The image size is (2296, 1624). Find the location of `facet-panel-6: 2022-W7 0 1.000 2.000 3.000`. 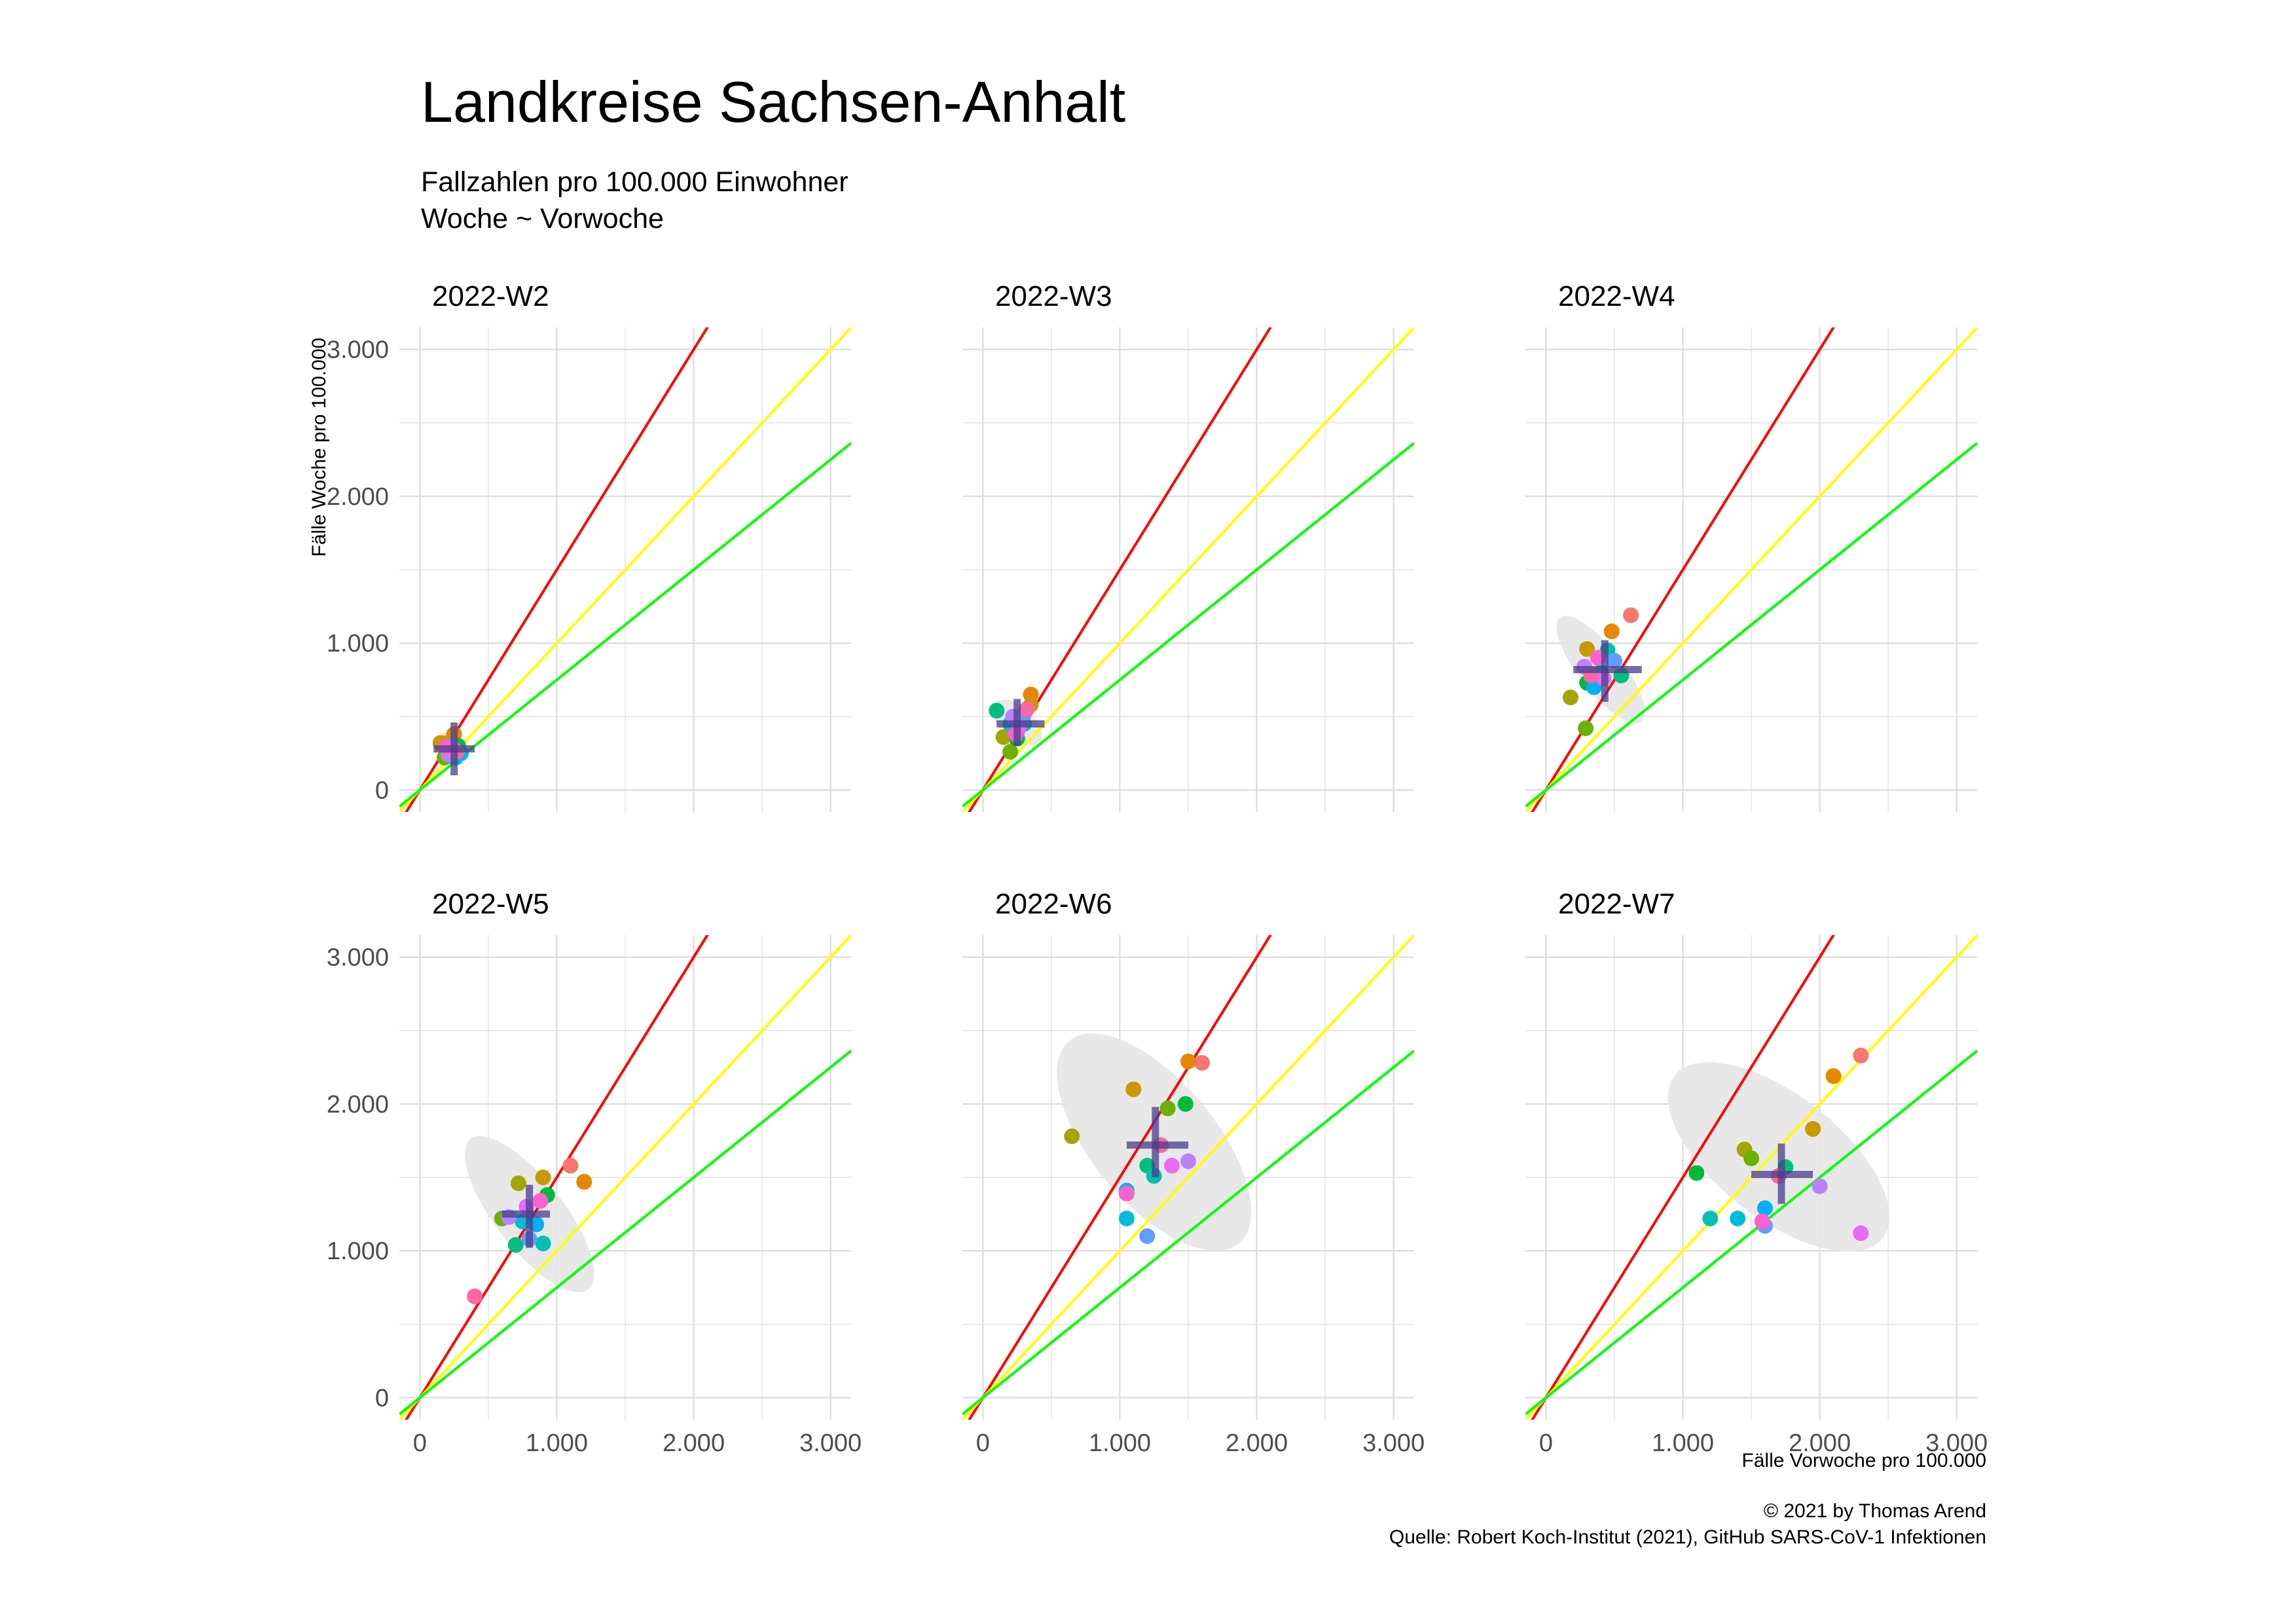

facet-panel-6: 2022-W7 0 1.000 2.000 3.000 is located at coordinates (1756, 1172).